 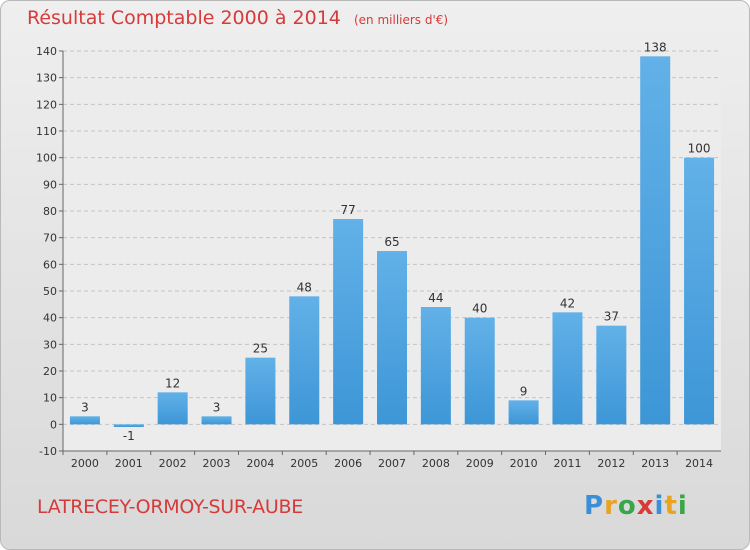 I want to click on y-tick-label: 20, so click(x=50, y=371).